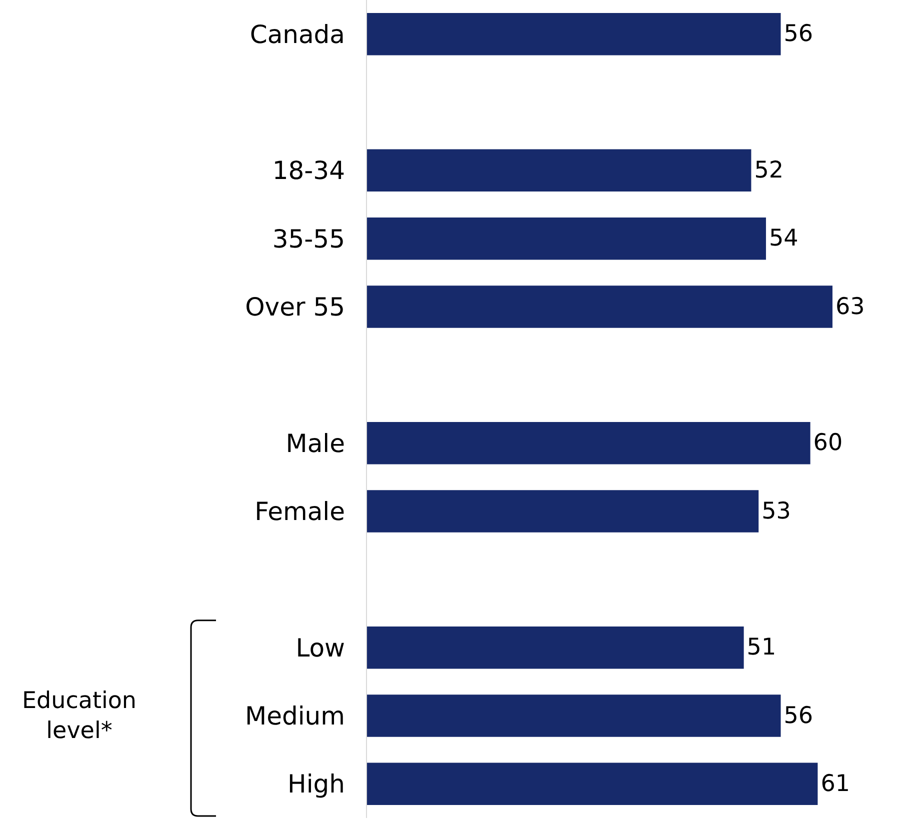 The height and width of the screenshot is (820, 906). Describe the element at coordinates (308, 239) in the screenshot. I see `y-tick-label: 35-55` at that location.